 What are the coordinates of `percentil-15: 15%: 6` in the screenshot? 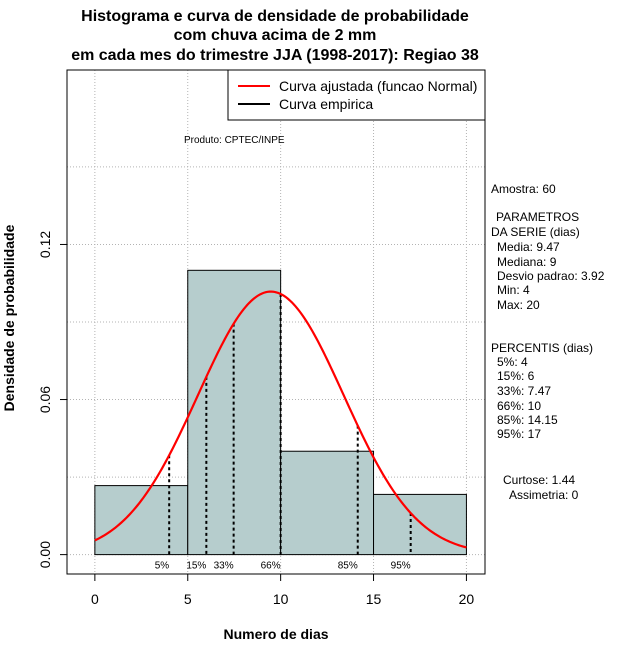 It's located at (516, 376).